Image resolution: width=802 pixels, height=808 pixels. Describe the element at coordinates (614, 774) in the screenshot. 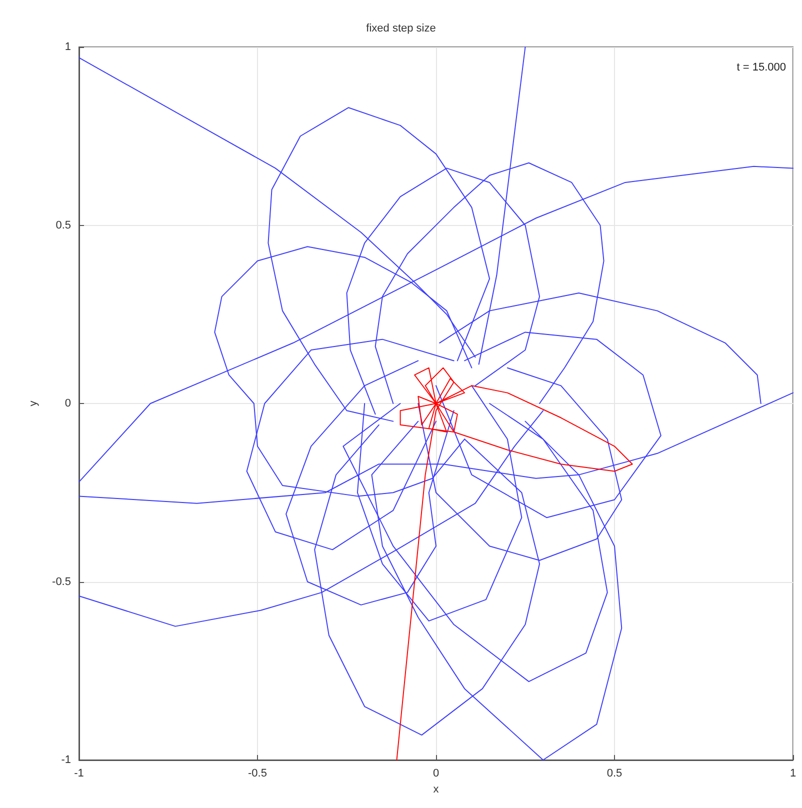

I see `x-tick-label: 0.5` at that location.